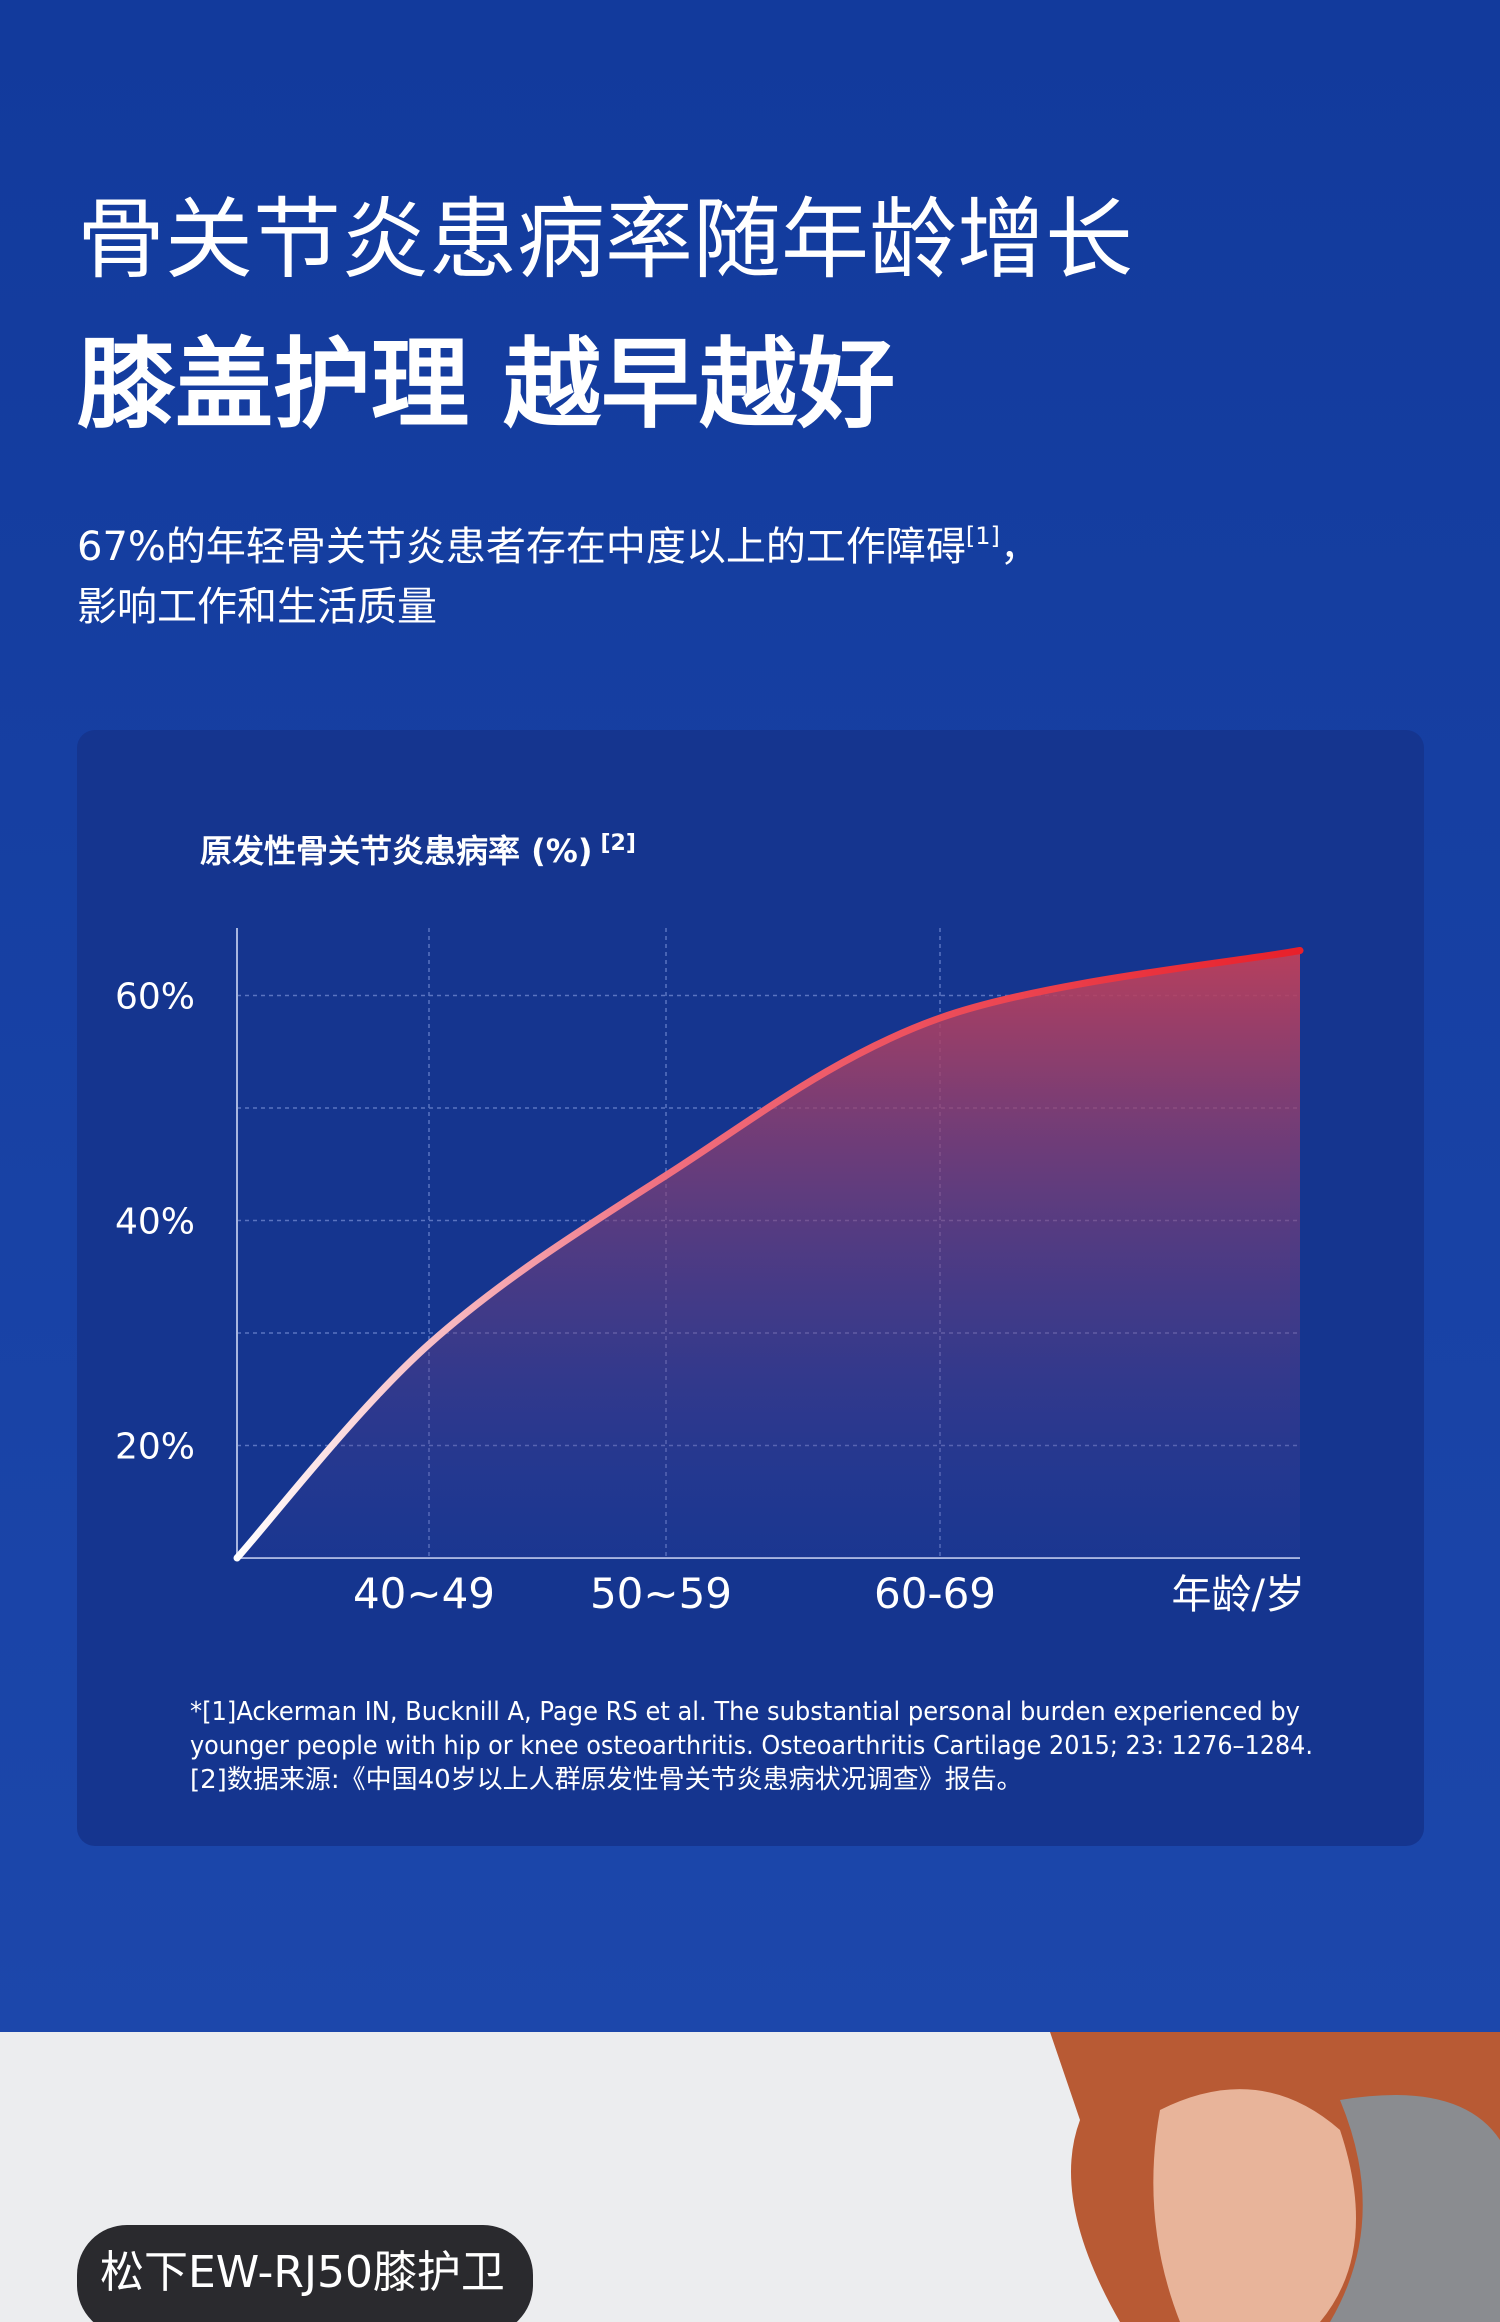 This screenshot has width=1500, height=2322. What do you see at coordinates (1415, 2208) in the screenshot?
I see `scarf` at bounding box center [1415, 2208].